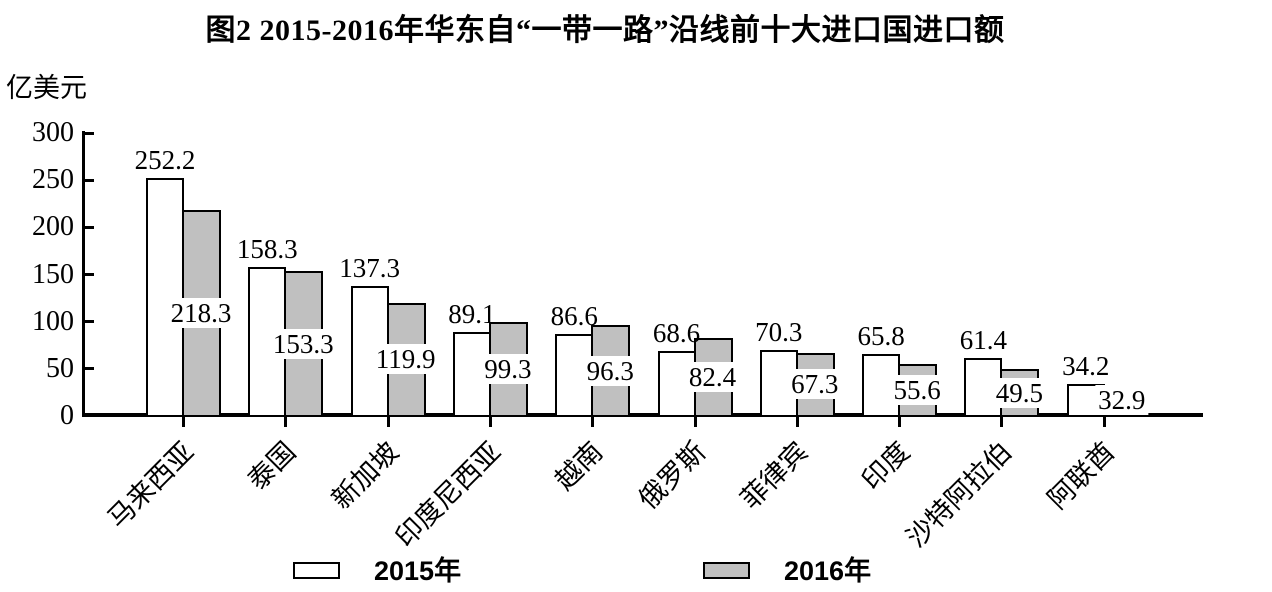  What do you see at coordinates (508, 369) in the screenshot?
I see `value-label-2016: 99.3` at bounding box center [508, 369].